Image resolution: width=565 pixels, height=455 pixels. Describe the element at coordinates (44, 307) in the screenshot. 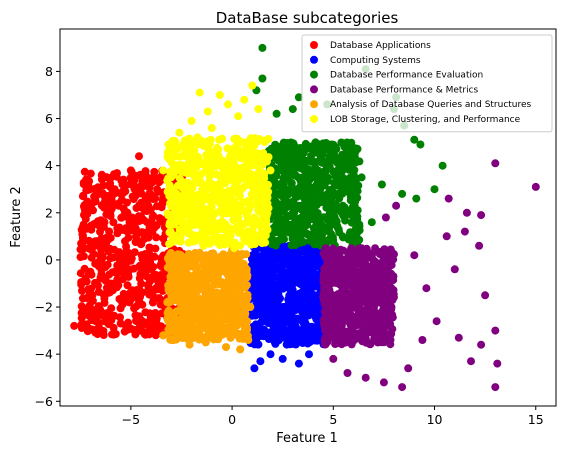

I see `y-tick-label: −2` at that location.